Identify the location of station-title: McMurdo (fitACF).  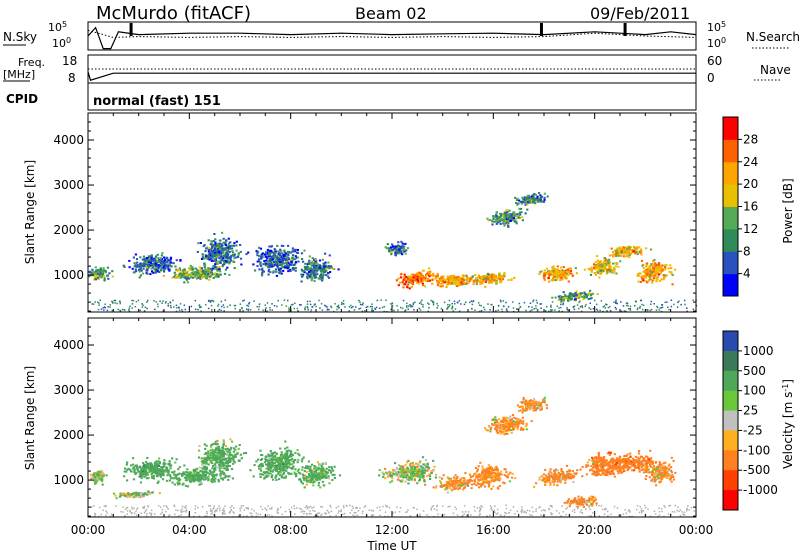
(173, 13).